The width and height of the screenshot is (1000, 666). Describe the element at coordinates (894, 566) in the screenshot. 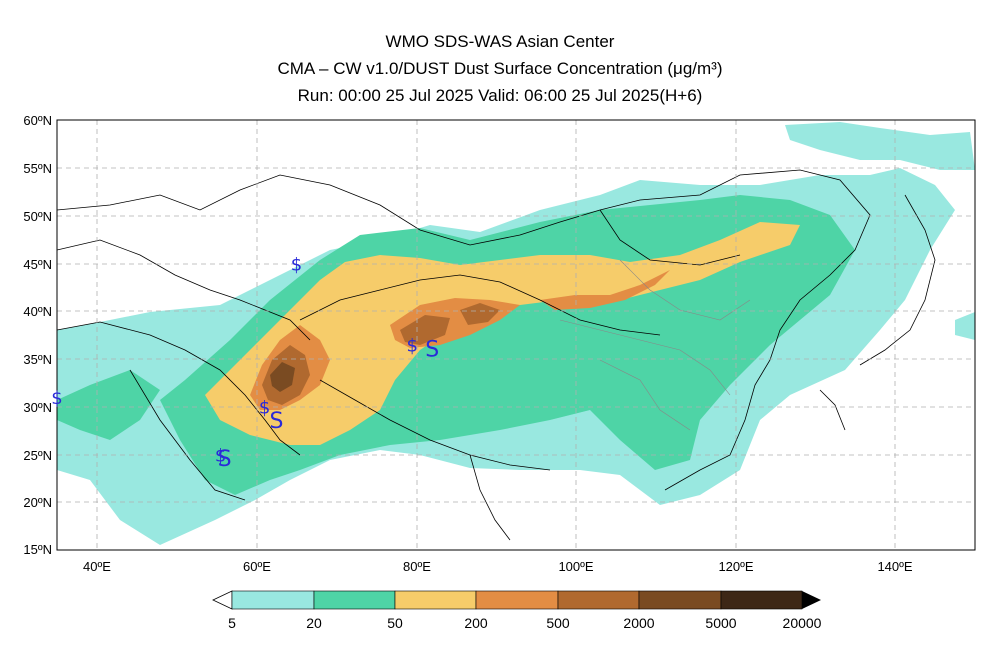

I see `lon-tick-label: 140ºE` at that location.